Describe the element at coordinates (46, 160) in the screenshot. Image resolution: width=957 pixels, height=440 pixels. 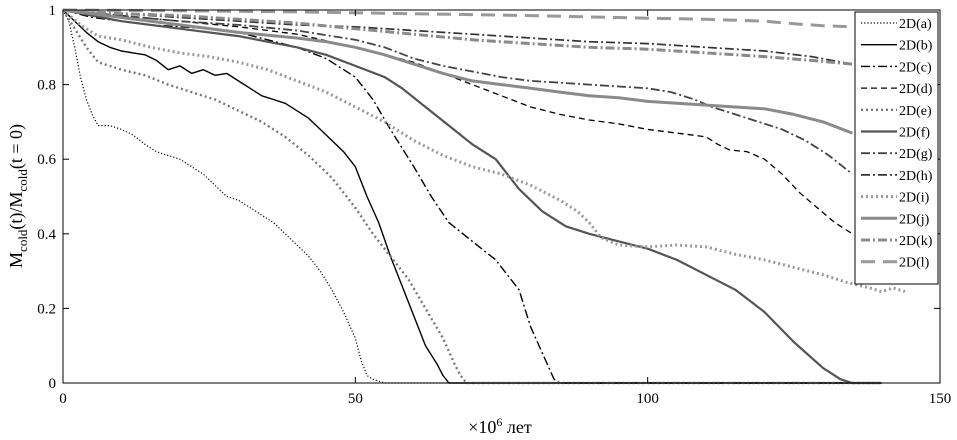
I see `y-tick-label: 0.6` at that location.